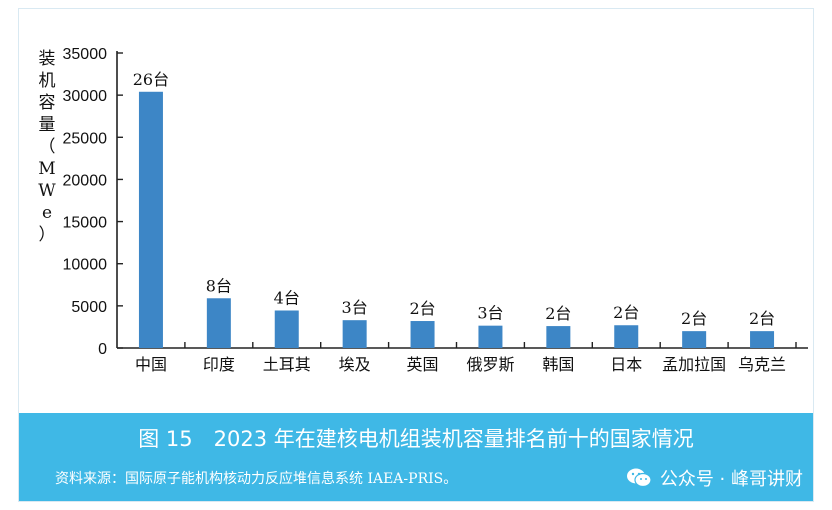  Describe the element at coordinates (85, 223) in the screenshot. I see `y-tick-label: 15000` at that location.